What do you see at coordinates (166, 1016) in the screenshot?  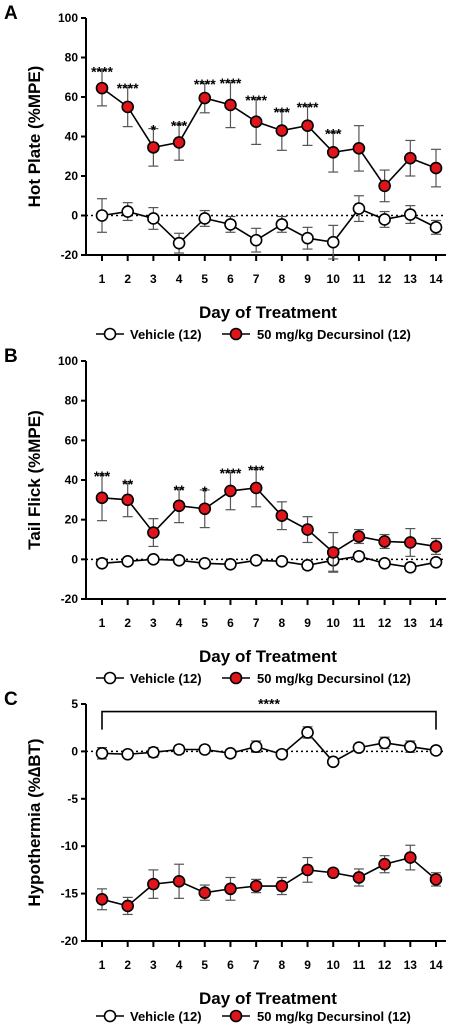 I see `legend-label-vehicle: Vehicle (12)` at bounding box center [166, 1016].